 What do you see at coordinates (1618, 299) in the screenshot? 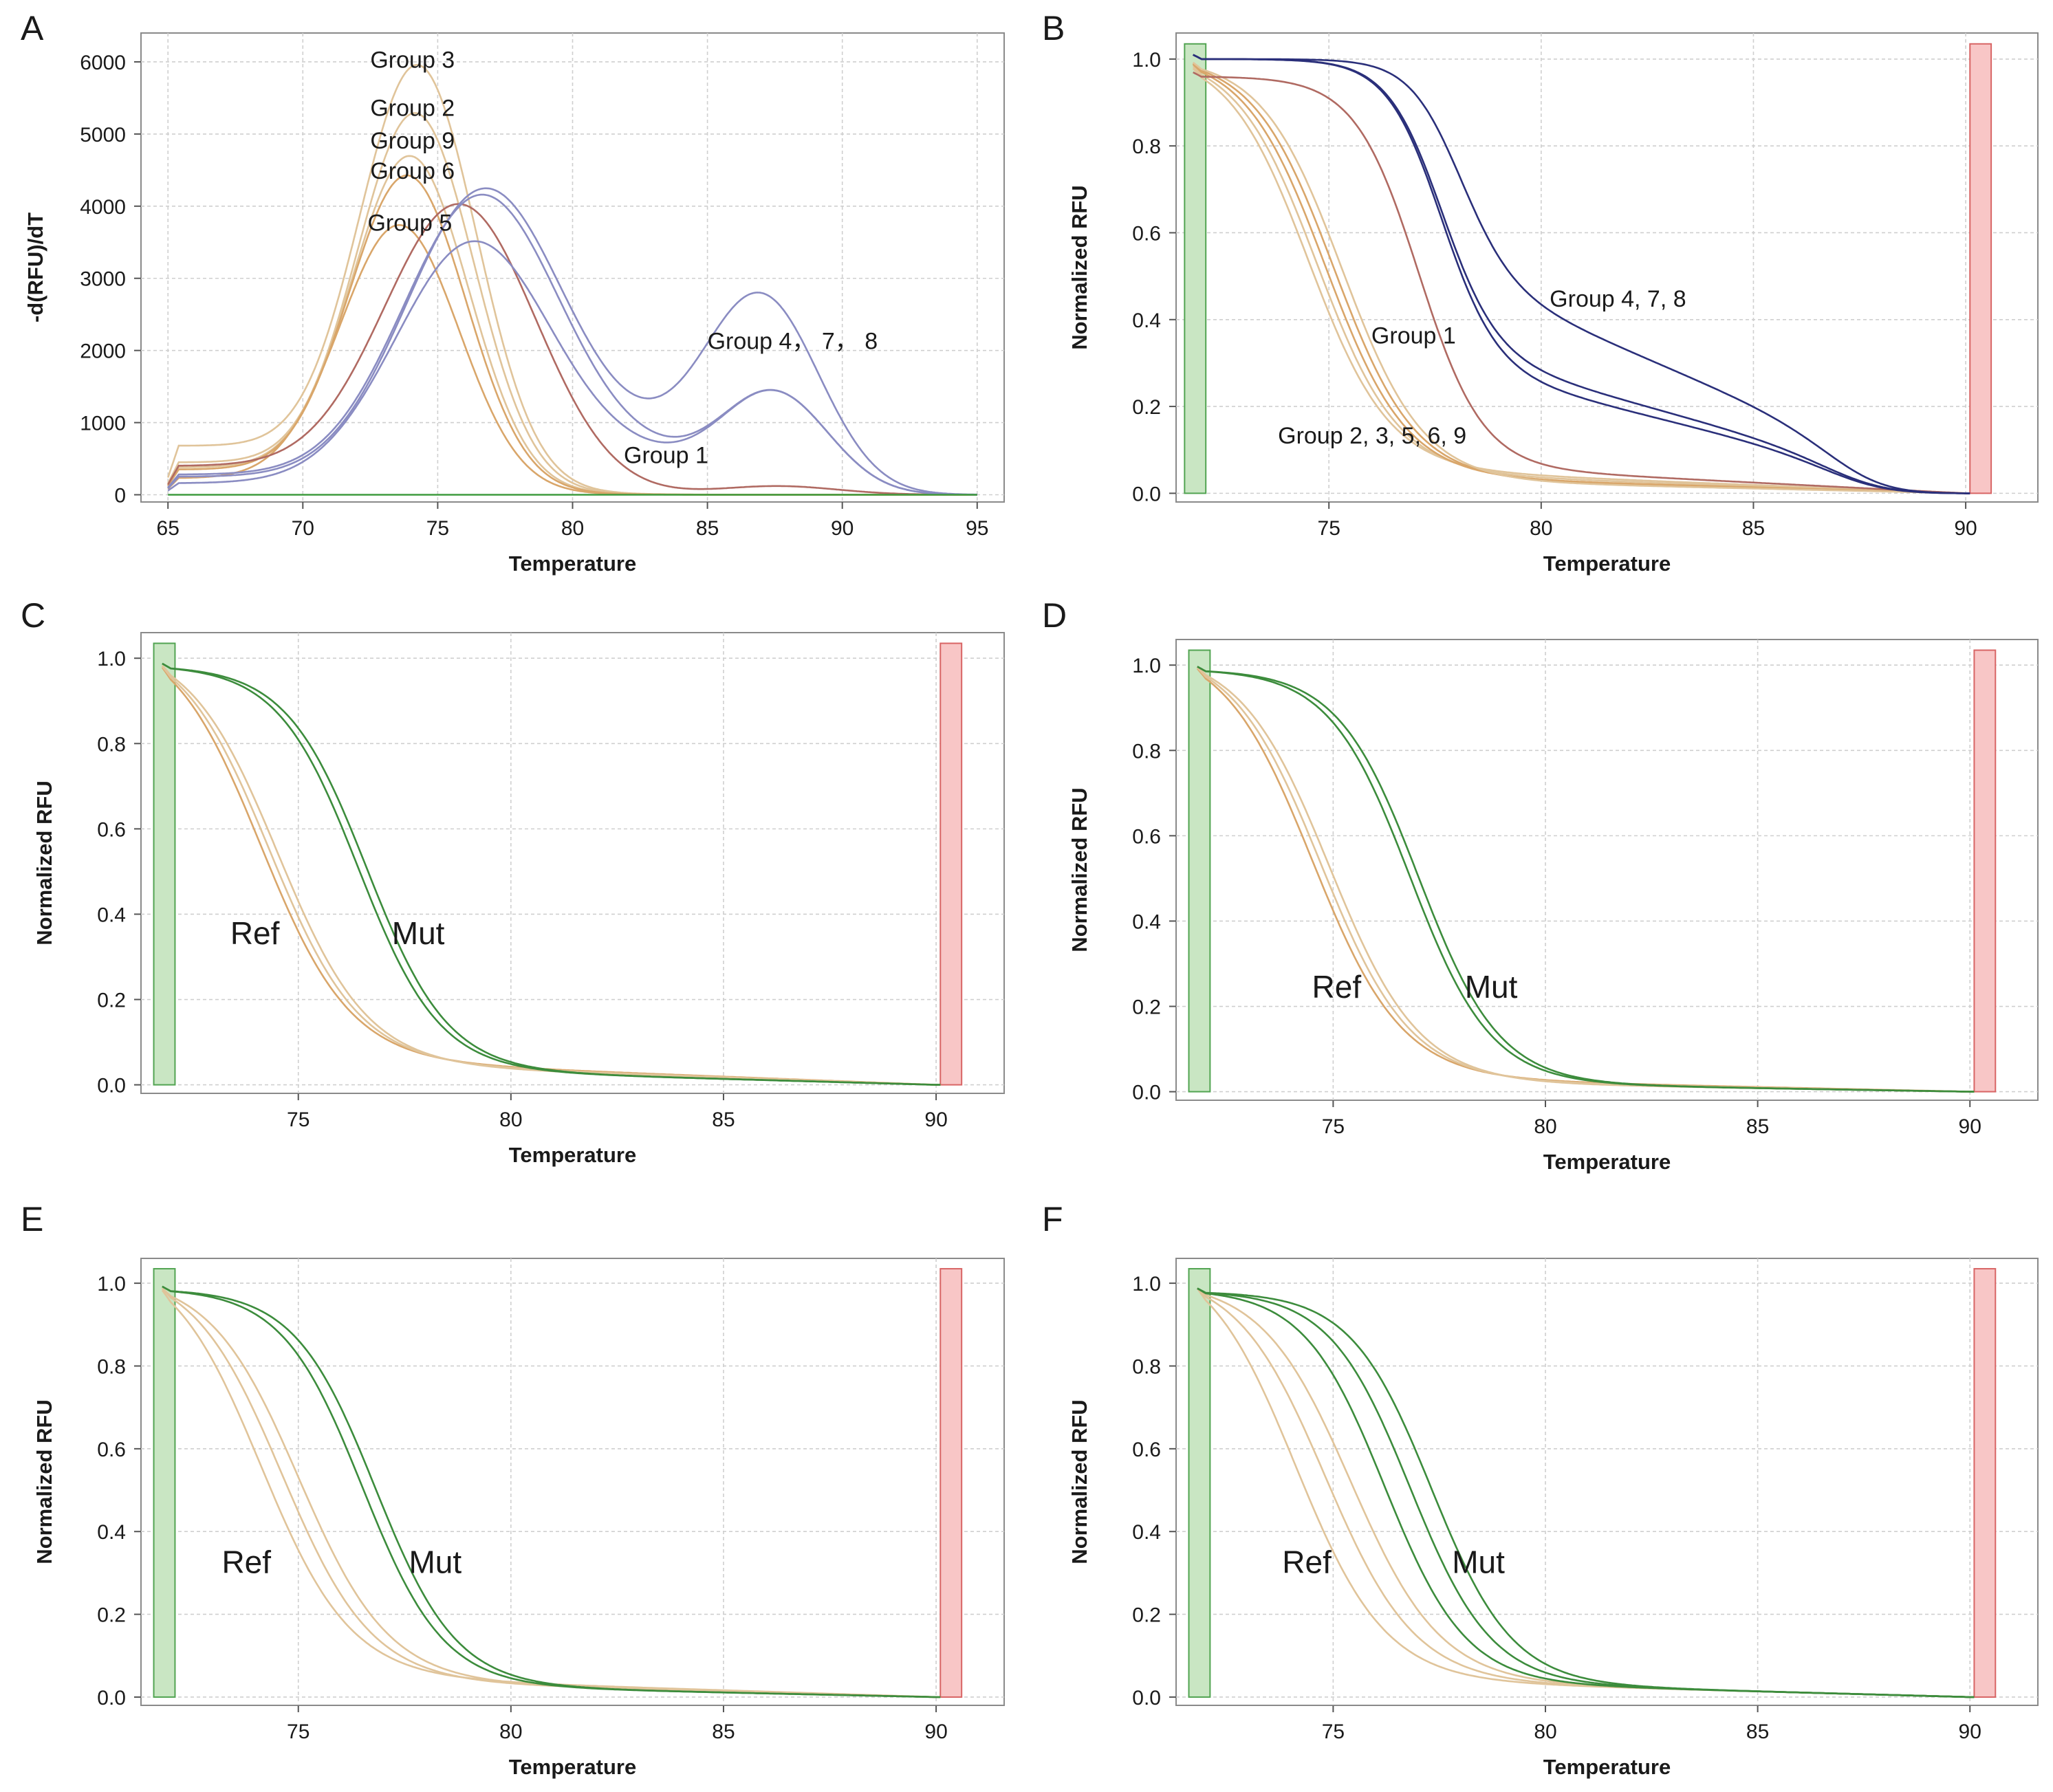
I see `annotation-label: Group 4, 7, 8` at bounding box center [1618, 299].